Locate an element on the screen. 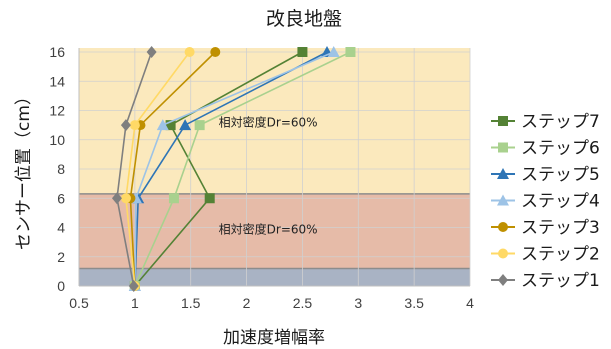  legend-label-2: ステップ6 is located at coordinates (560, 149).